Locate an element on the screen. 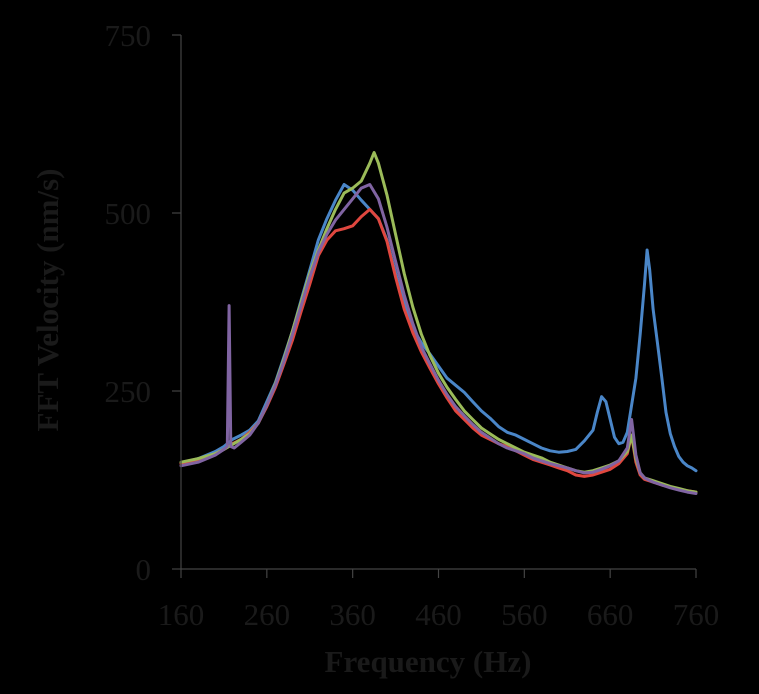 This screenshot has width=759, height=694. x-axis-title: Frequency (Hz) is located at coordinates (428, 661).